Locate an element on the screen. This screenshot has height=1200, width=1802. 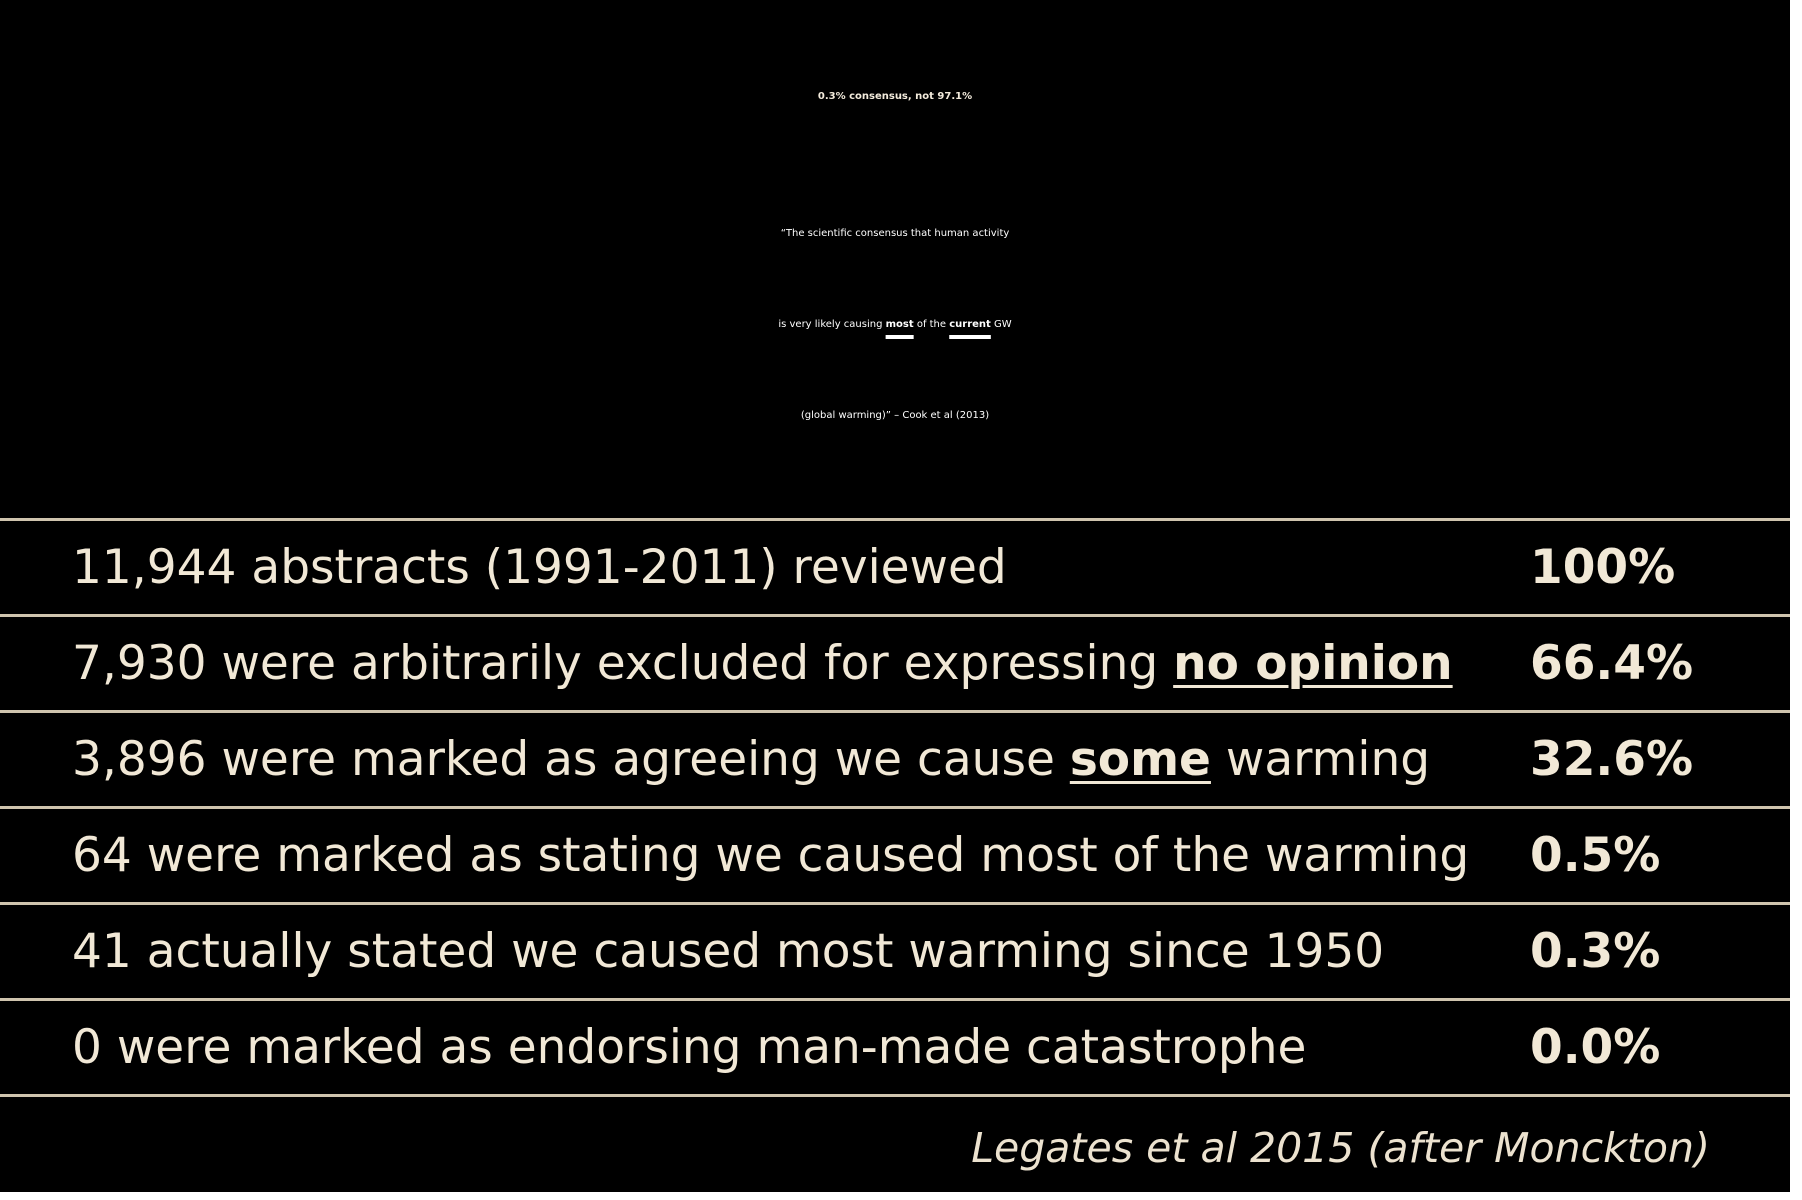
row-text-tail: warming is located at coordinates (1320, 759).